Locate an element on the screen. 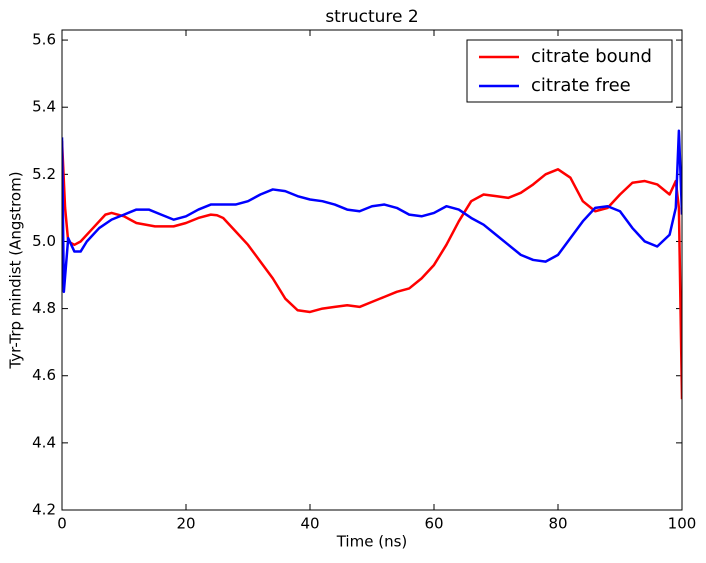  y-tick-label: 4.6 is located at coordinates (44, 375).